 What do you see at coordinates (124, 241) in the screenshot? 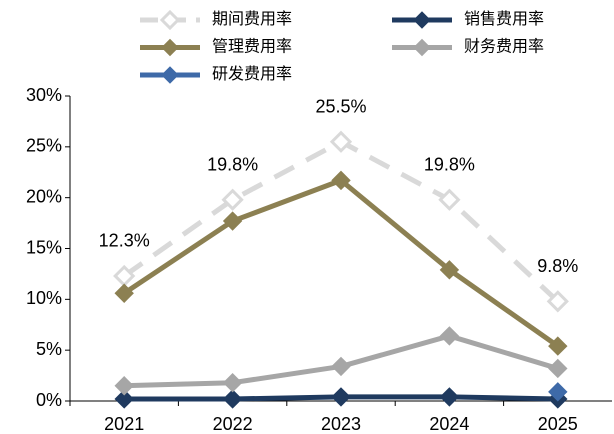
I see `data-label: 12.3%` at bounding box center [124, 241].